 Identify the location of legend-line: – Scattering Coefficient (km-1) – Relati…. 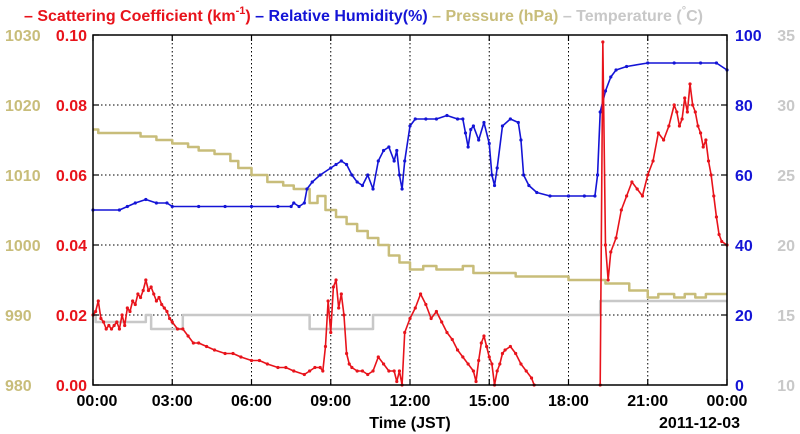
(363, 15).